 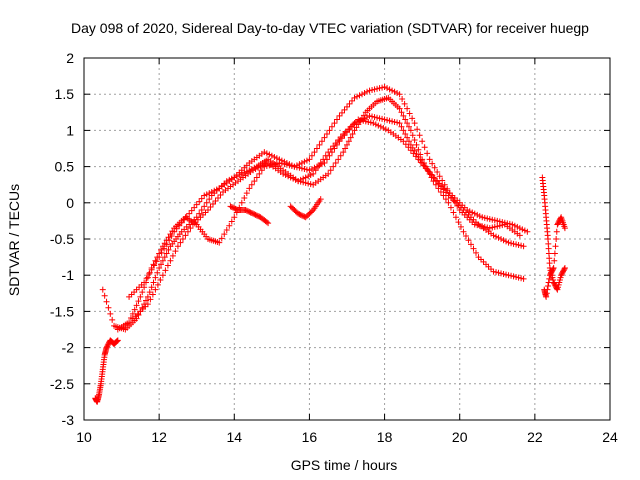 I want to click on x-tick-label: 12, so click(x=159, y=437).